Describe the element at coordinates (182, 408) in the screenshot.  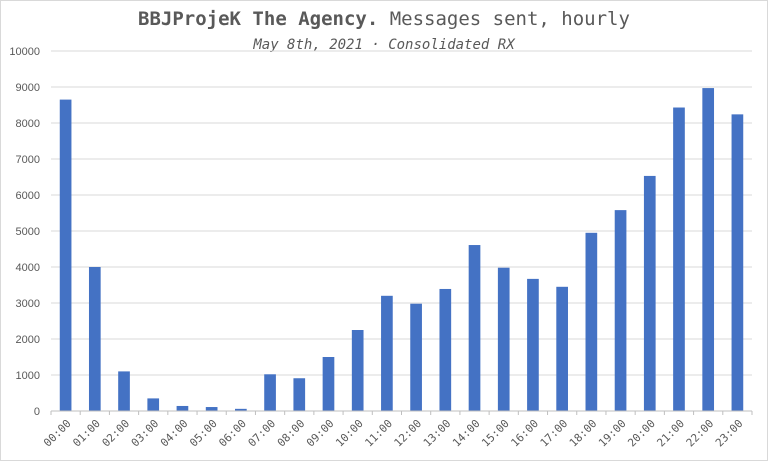
I see `bar-04:00` at that location.